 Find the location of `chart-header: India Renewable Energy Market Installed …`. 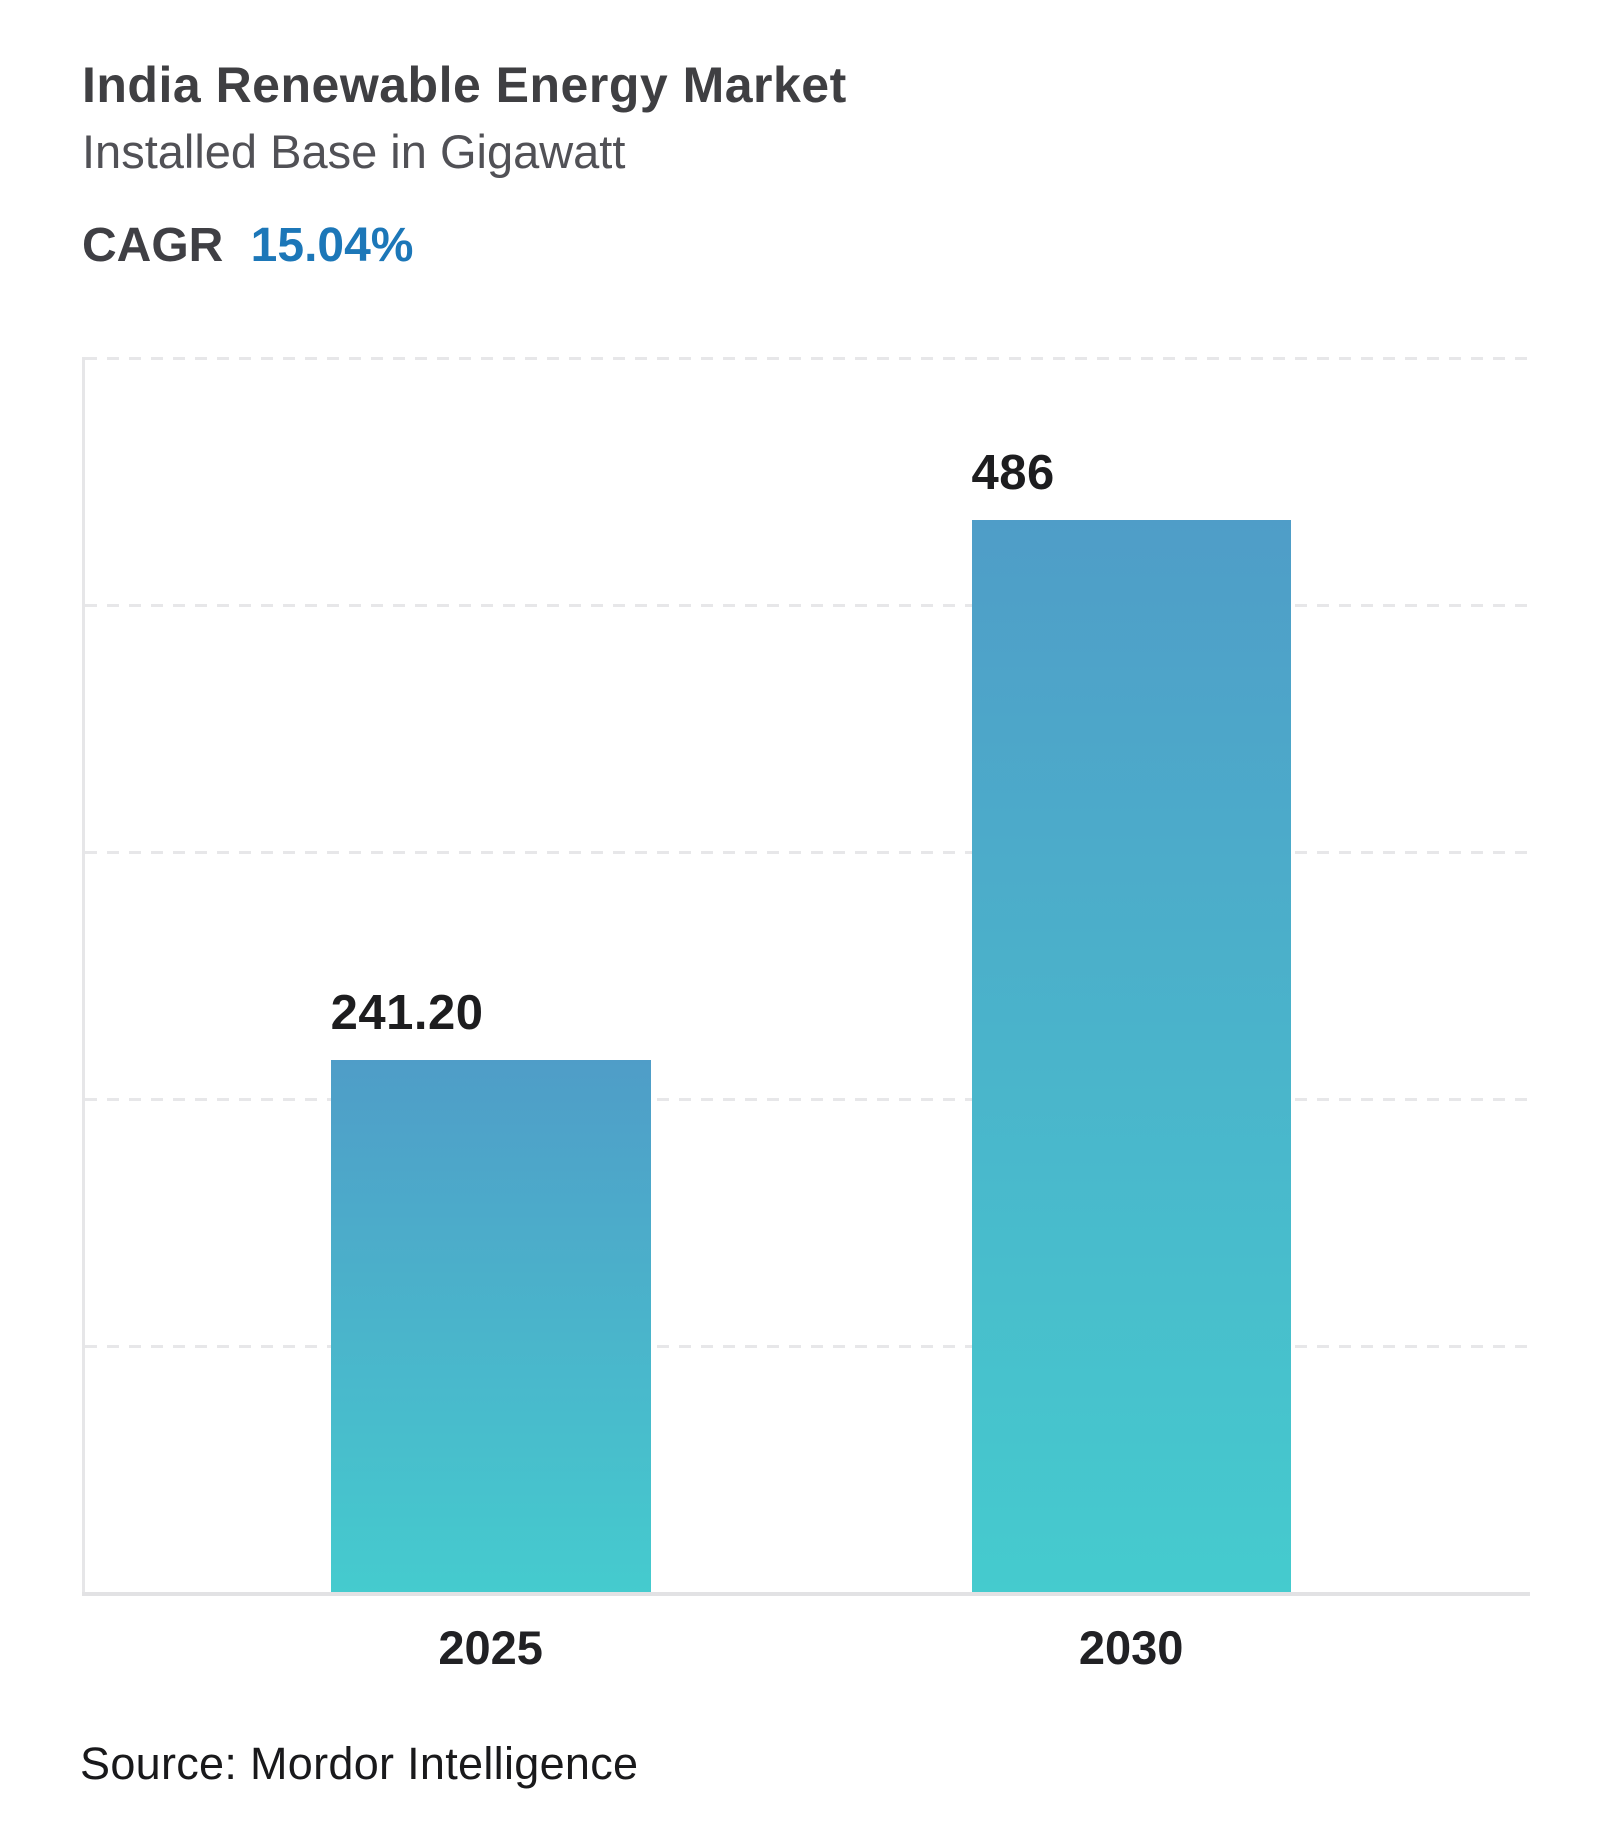

chart-header: India Renewable Energy Market Installed … is located at coordinates (464, 117).